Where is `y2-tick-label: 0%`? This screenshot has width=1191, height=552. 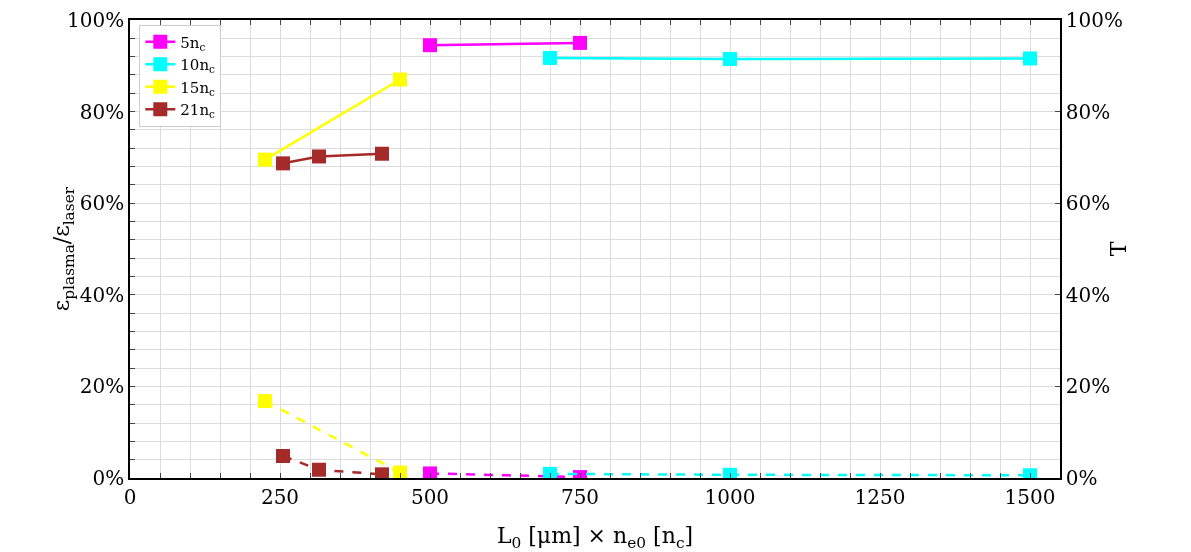 y2-tick-label: 0% is located at coordinates (1081, 478).